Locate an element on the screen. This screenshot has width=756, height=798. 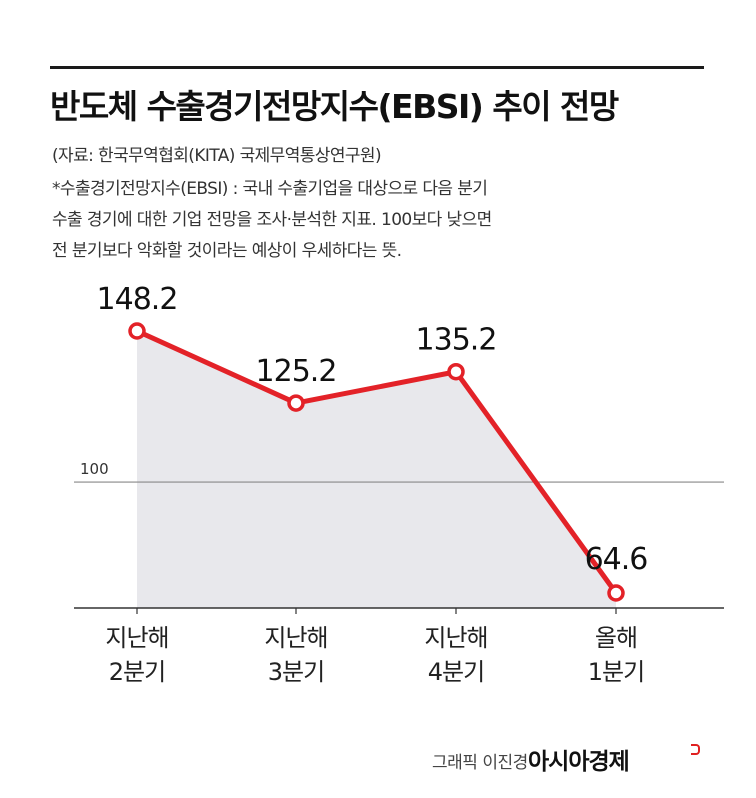
graphic-credit: 그래픽 이진경 is located at coordinates (480, 763).